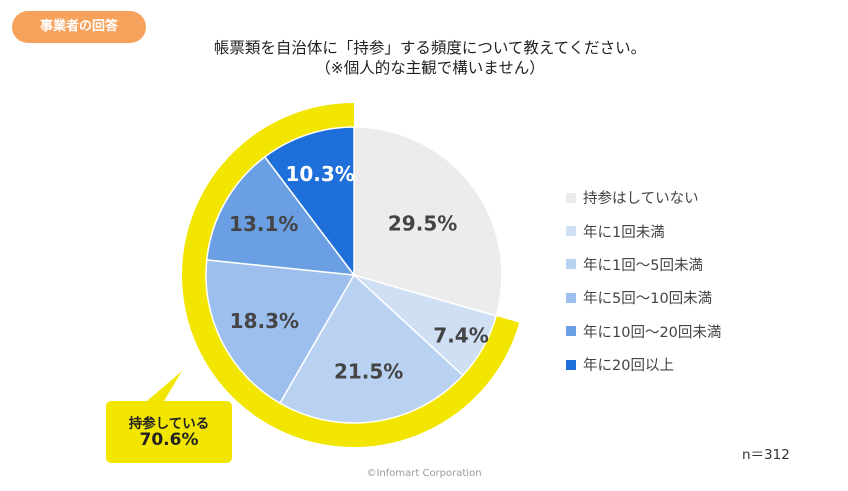 The width and height of the screenshot is (848, 491). What do you see at coordinates (169, 424) in the screenshot?
I see `highlight-label: 持参している` at bounding box center [169, 424].